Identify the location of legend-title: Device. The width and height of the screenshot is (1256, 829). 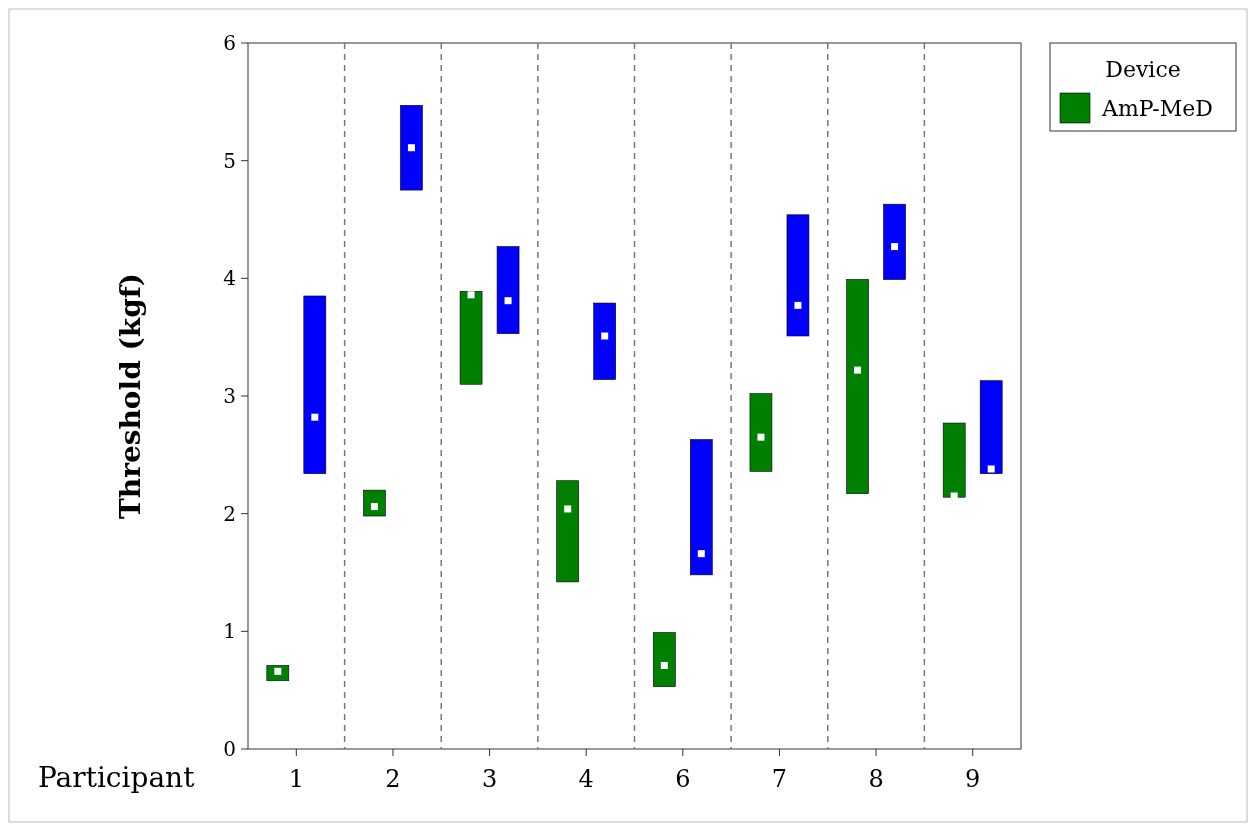
(1143, 69).